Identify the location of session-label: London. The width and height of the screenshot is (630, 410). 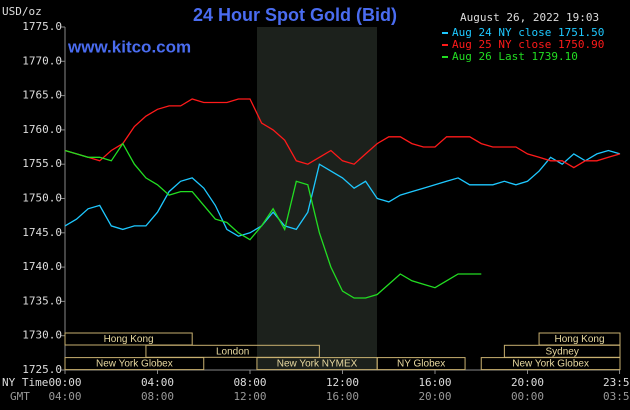
(232, 351).